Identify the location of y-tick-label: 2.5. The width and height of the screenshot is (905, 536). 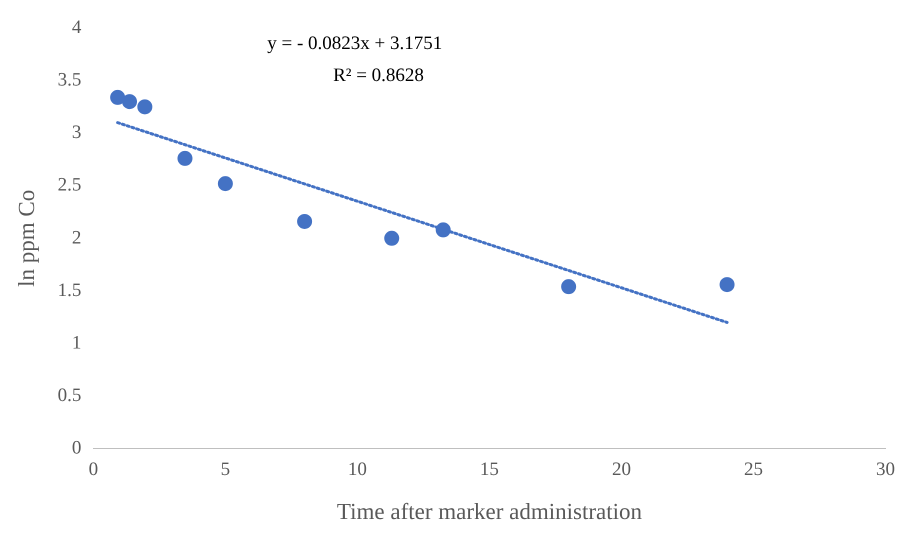
(70, 185).